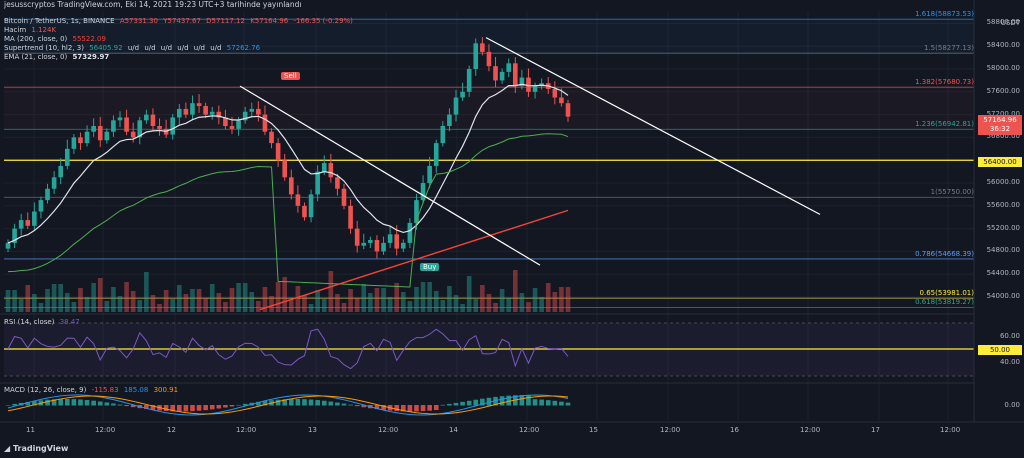  What do you see at coordinates (1003, 273) in the screenshot?
I see `price-tick-10: 54400.00` at bounding box center [1003, 273].